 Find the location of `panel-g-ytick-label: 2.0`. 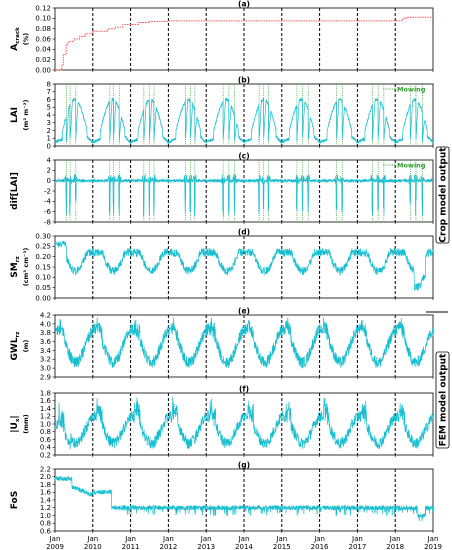

panel-g-ytick-label: 2.0 is located at coordinates (45, 477).